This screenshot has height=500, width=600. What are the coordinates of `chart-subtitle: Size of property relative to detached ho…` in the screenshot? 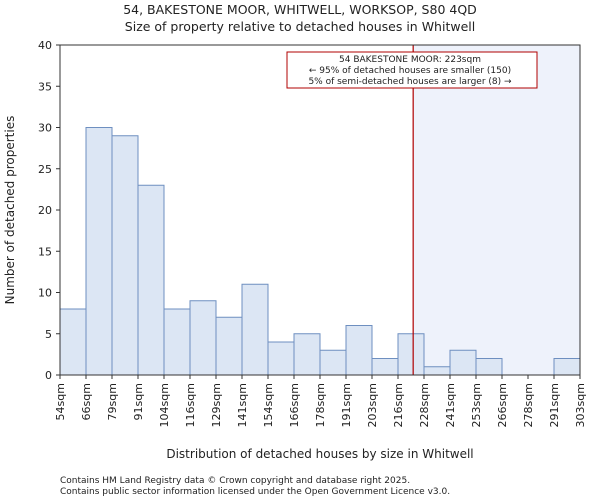 It's located at (300, 26).